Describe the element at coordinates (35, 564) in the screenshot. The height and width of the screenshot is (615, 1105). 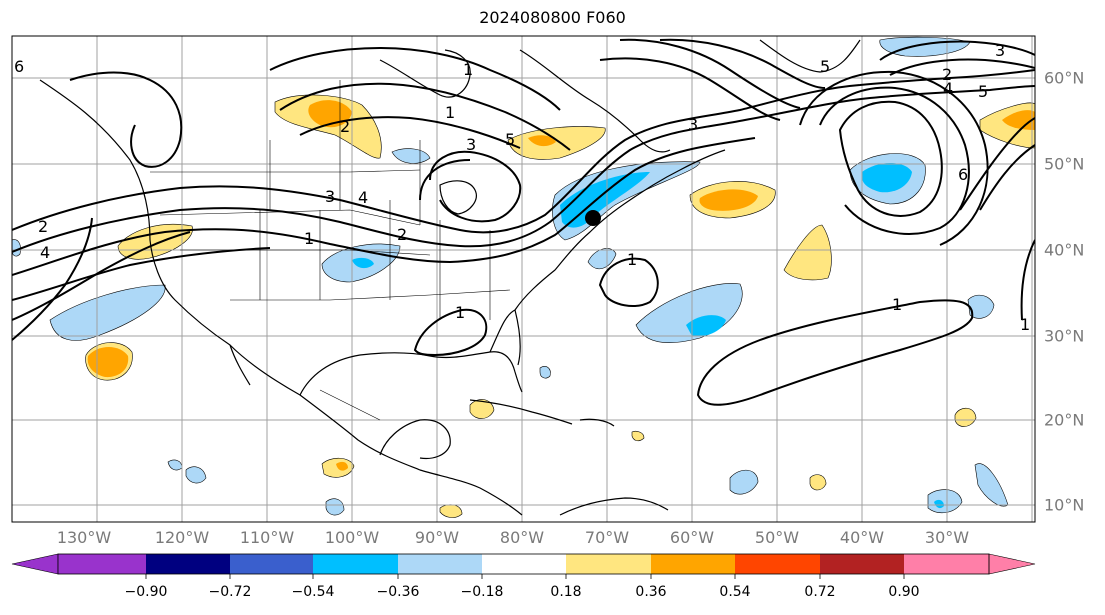
I see `colorbar-extend-left` at that location.